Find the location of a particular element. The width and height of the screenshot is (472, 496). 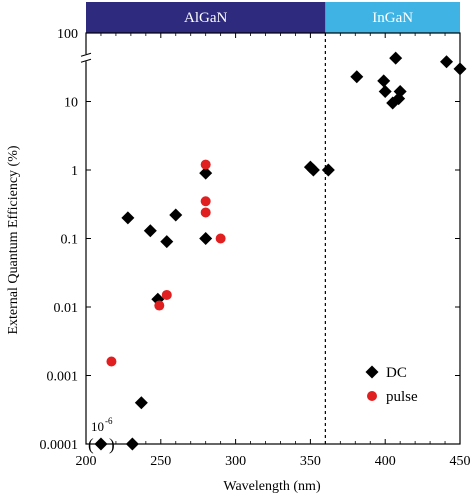

axis-break-gap is located at coordinates (86, 58).